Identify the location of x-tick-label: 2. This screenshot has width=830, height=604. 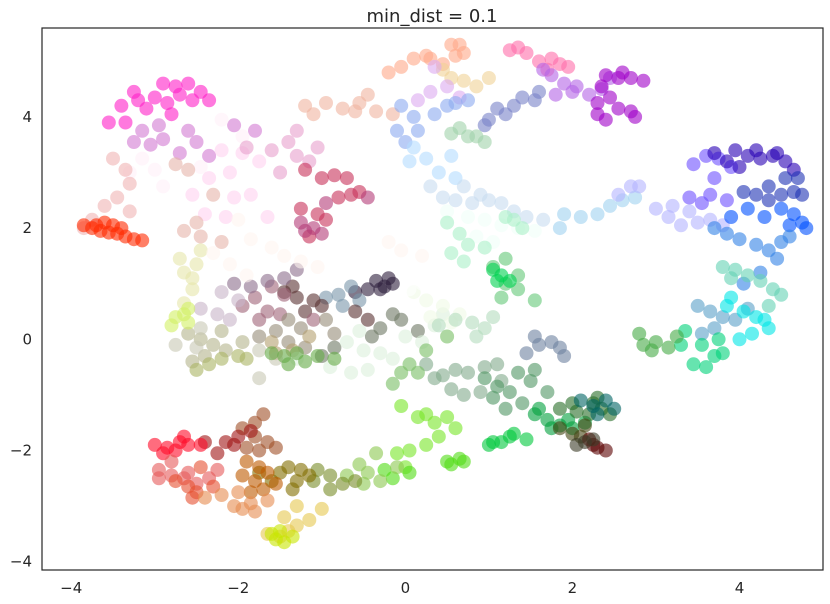
(573, 588).